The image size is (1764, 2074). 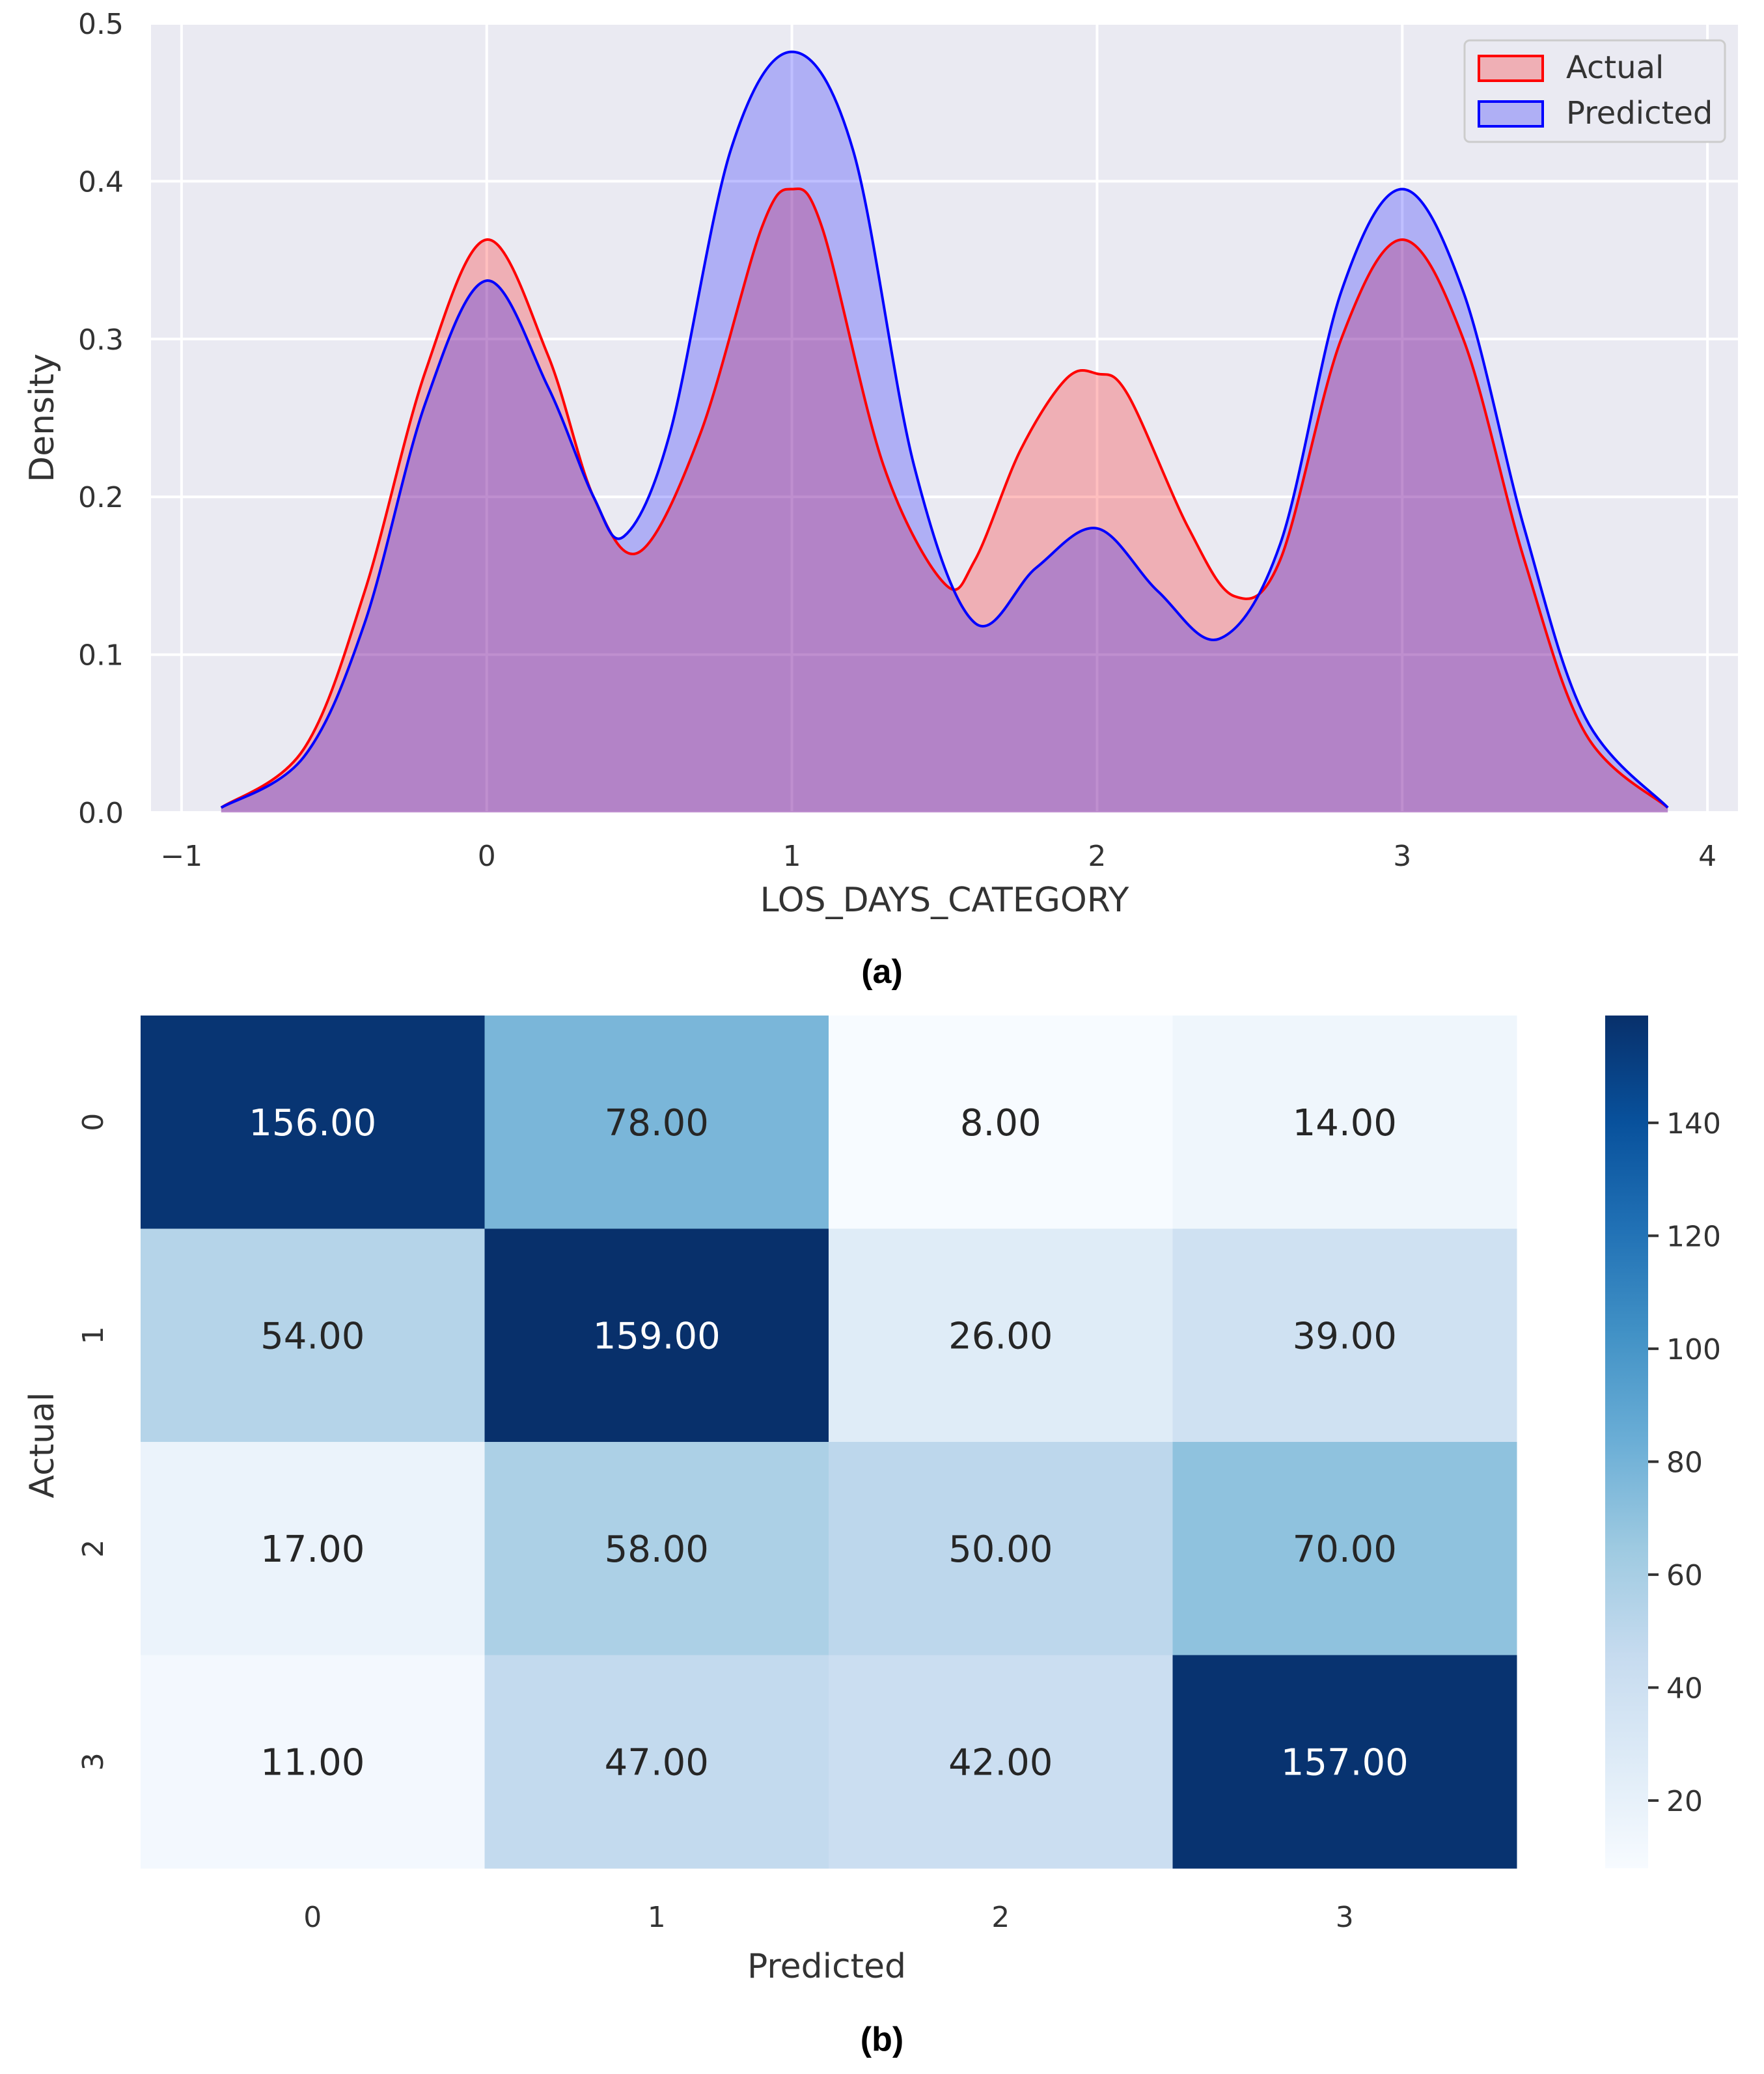 I want to click on y-tick-label: 0, so click(x=93, y=1122).